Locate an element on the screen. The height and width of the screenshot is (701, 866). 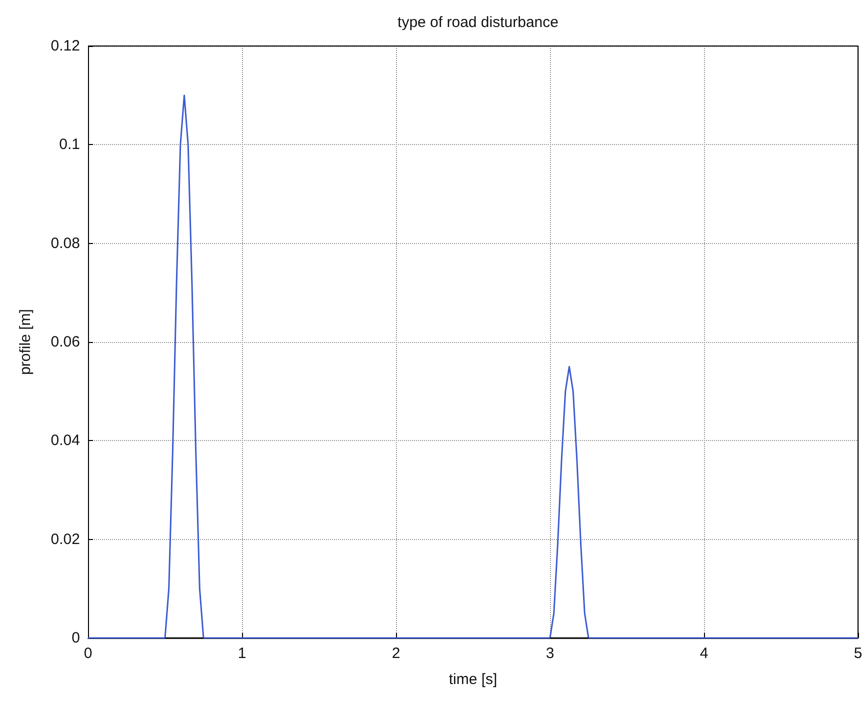
x-tick-label: 3 is located at coordinates (550, 653).